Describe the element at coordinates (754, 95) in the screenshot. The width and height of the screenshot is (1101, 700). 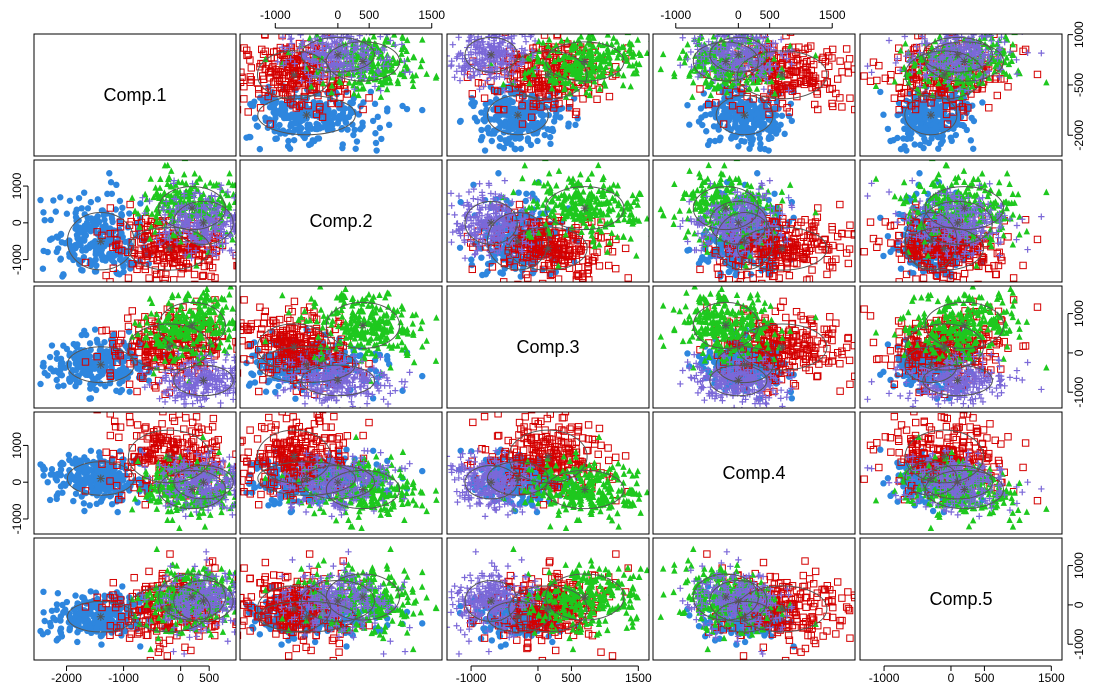
I see `panel-frame` at that location.